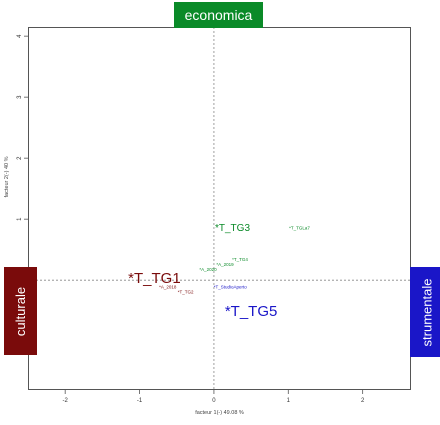  I want to click on y-tick-label: 4, so click(20, 36).